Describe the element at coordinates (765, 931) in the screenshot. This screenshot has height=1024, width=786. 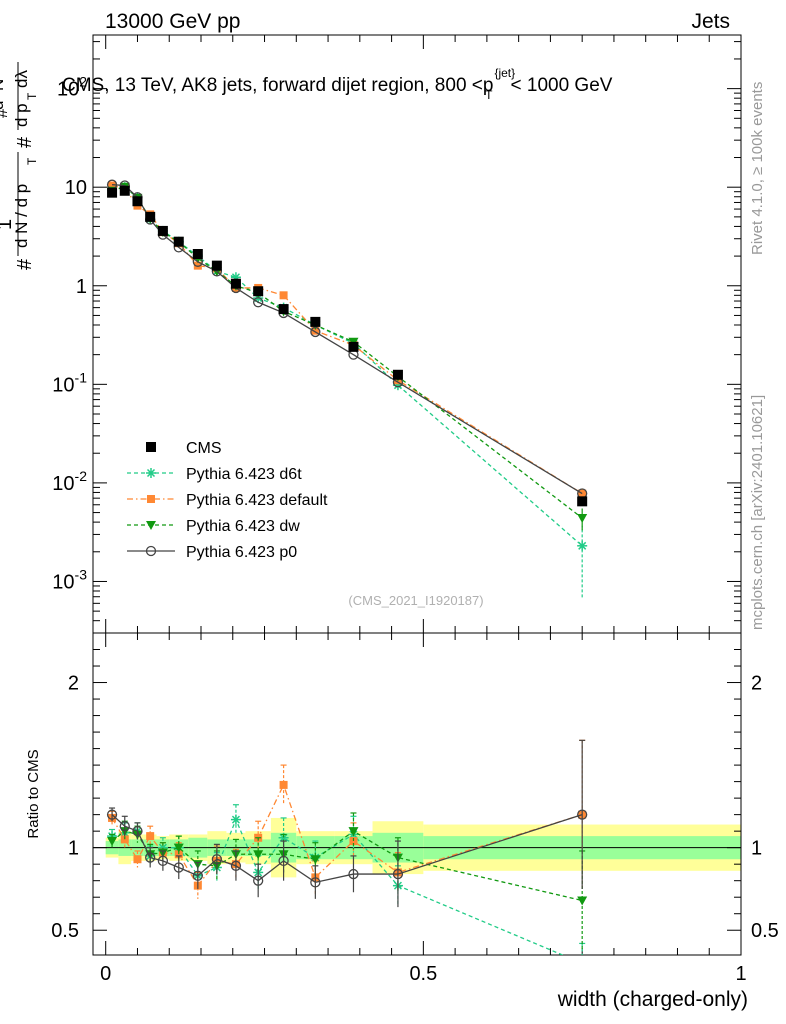
I see `ratio-tick-label-right: 0.5` at that location.